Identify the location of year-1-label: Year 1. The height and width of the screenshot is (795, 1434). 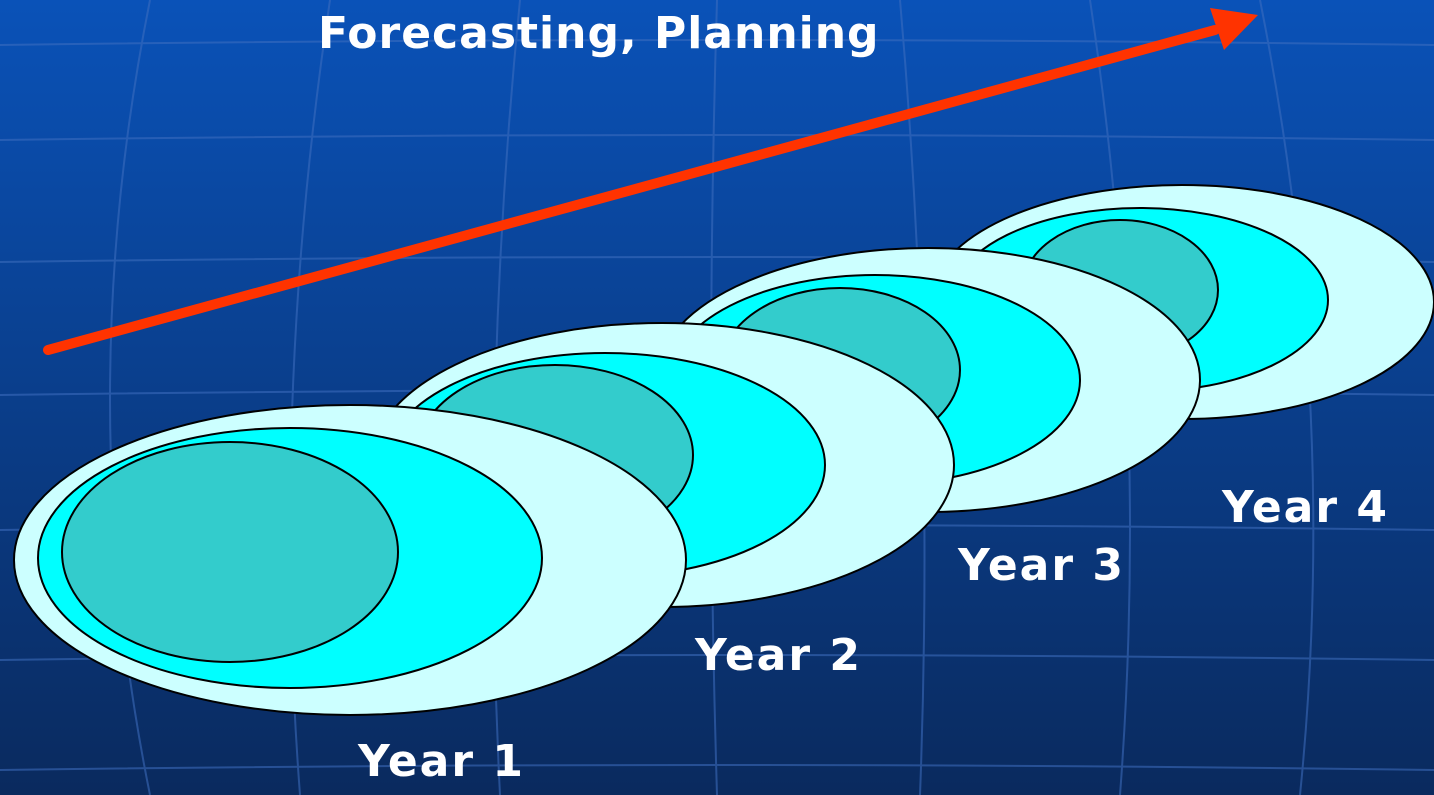
(441, 761).